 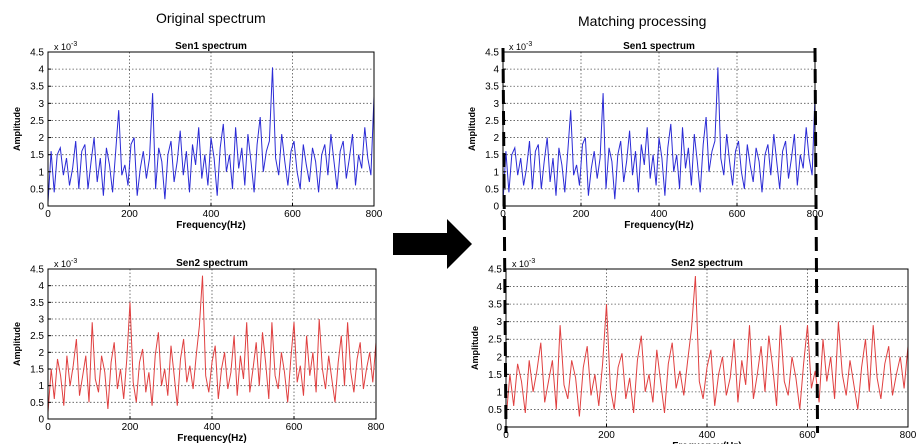 I want to click on arrow-shape, so click(x=432, y=244).